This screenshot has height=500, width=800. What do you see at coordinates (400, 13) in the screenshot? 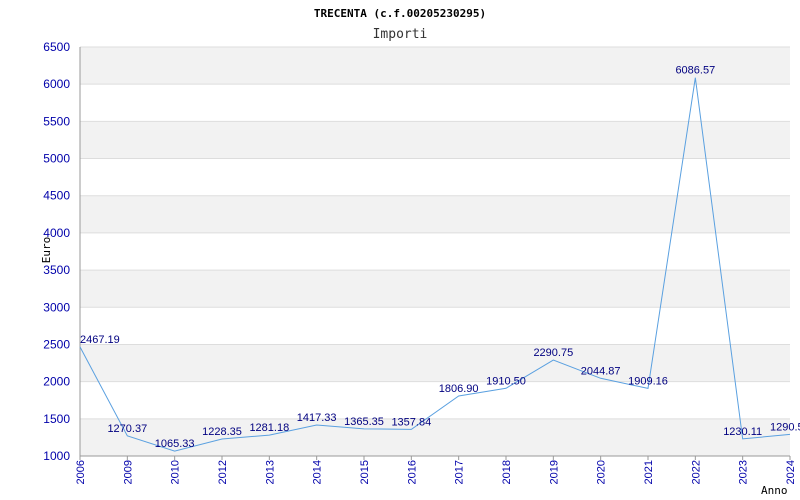
I see `chart-title: TRECENTA (c.f.00205230295)` at bounding box center [400, 13].